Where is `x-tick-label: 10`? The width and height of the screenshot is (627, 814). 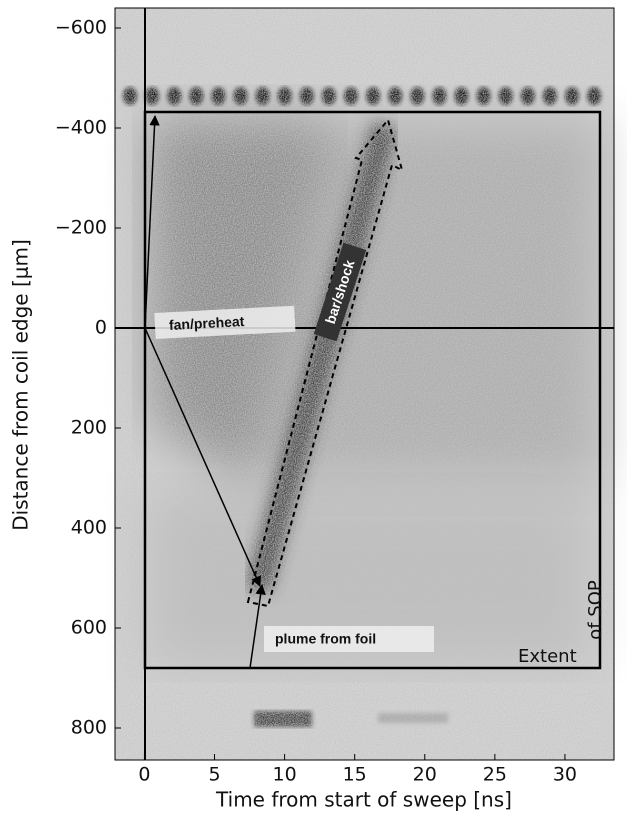
x-tick-label: 10 is located at coordinates (285, 775).